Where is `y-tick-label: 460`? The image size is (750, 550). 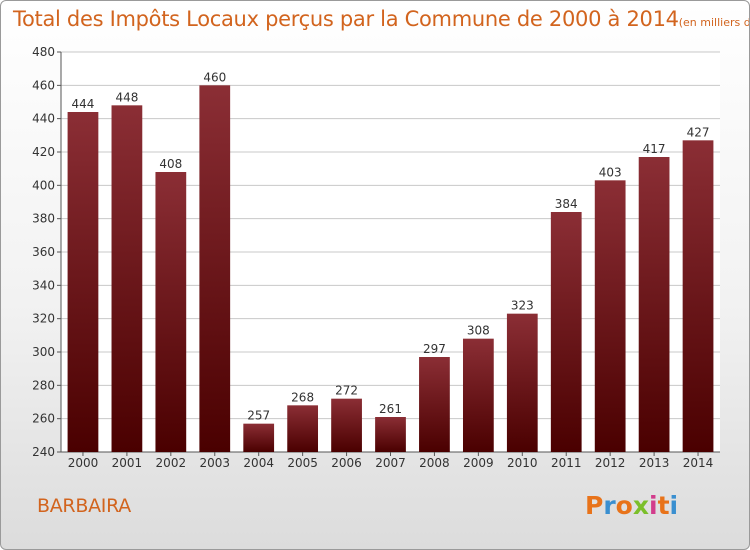
y-tick-label: 460 is located at coordinates (43, 85).